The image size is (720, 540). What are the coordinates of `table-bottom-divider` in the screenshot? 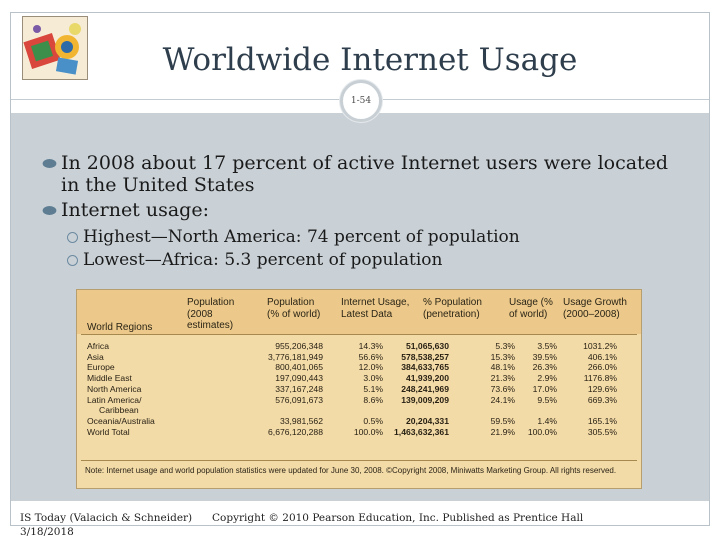 It's located at (359, 460).